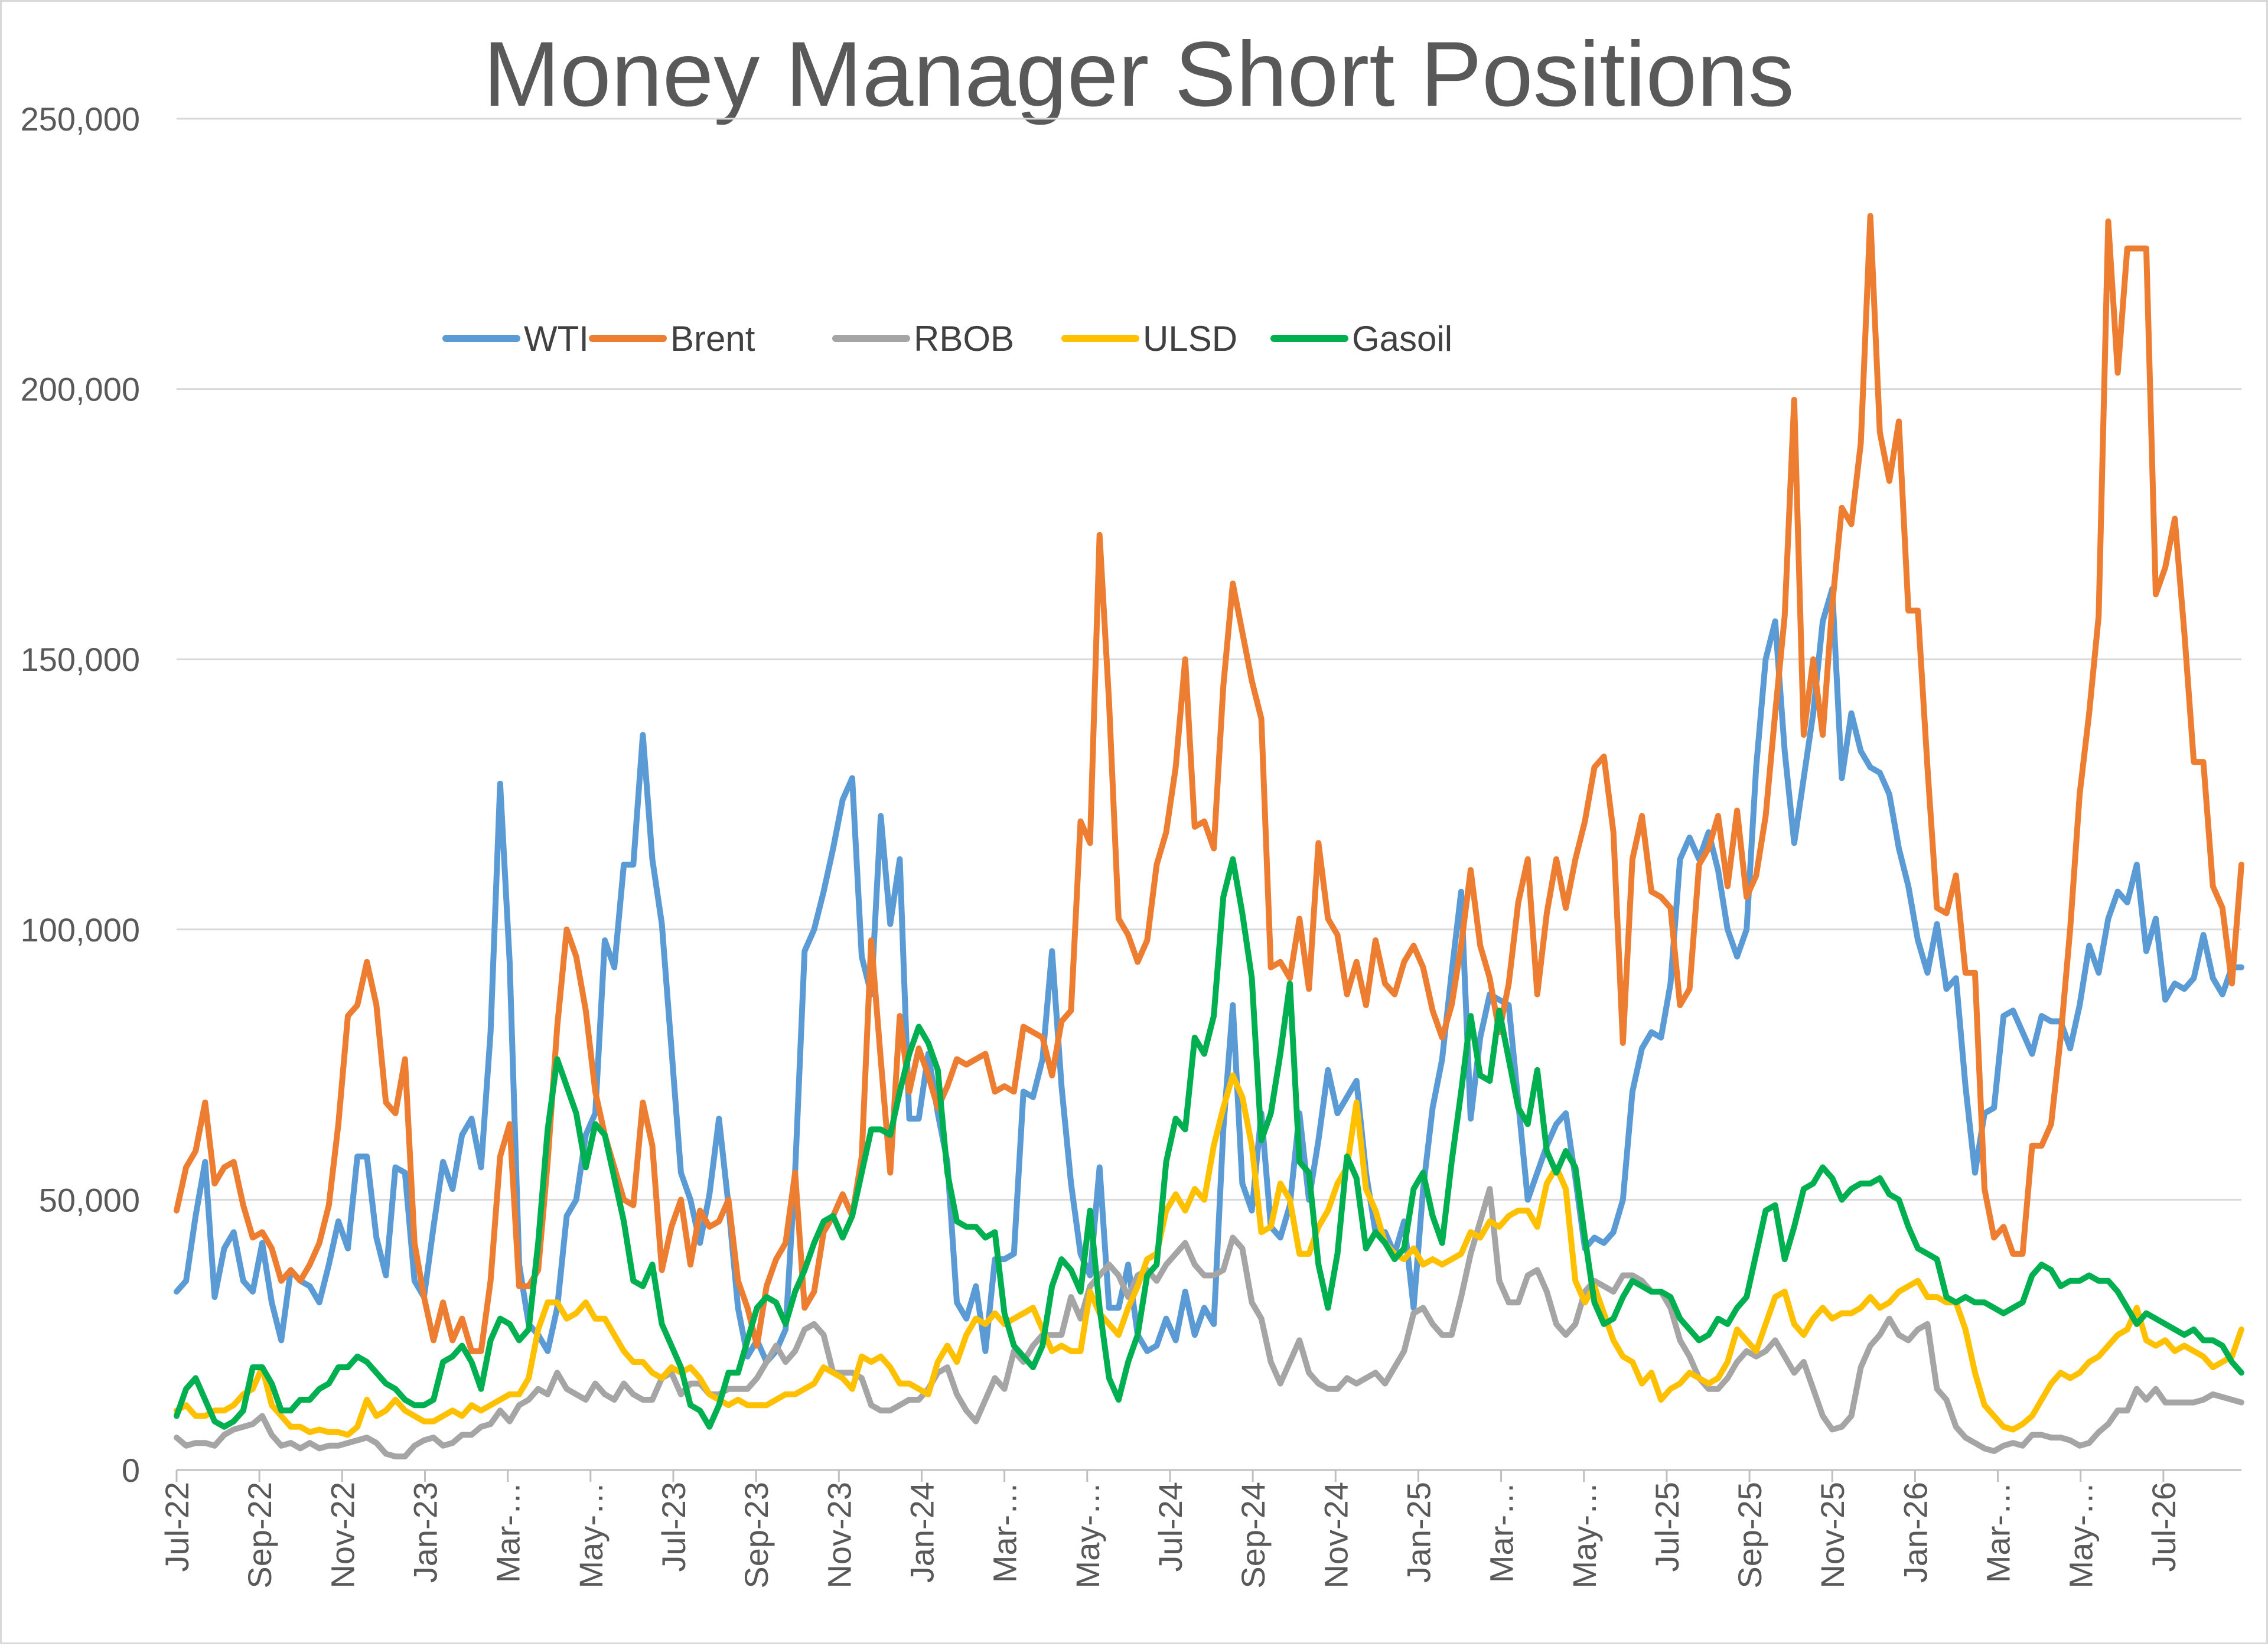 This screenshot has width=2268, height=1646. What do you see at coordinates (1335, 1535) in the screenshot?
I see `x-tick-label: Nov-24` at bounding box center [1335, 1535].